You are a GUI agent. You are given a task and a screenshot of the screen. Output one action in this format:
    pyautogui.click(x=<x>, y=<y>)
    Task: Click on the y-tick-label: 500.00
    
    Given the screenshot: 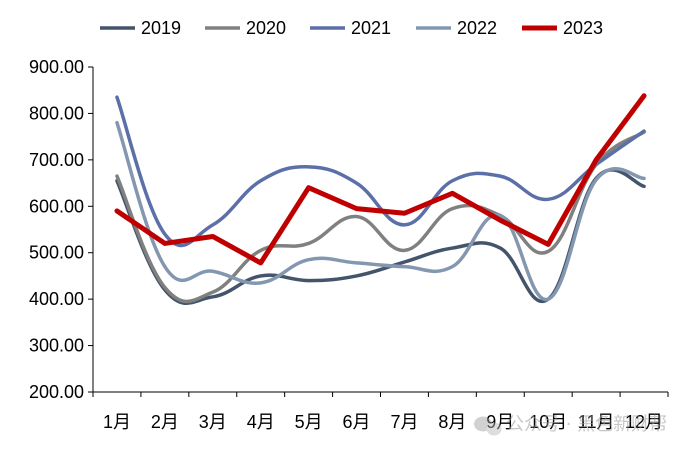 What is the action you would take?
    pyautogui.click(x=56, y=253)
    